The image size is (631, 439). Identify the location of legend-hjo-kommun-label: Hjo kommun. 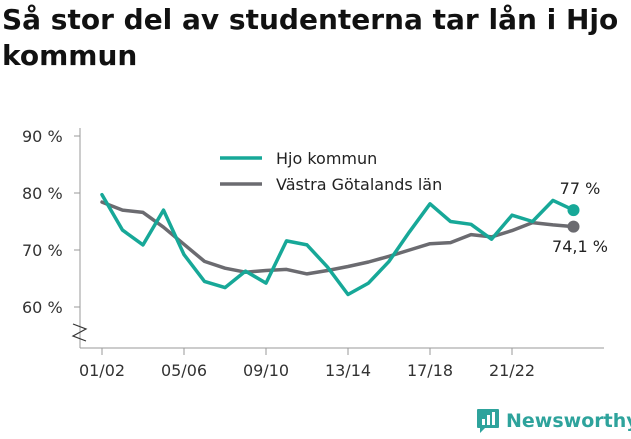
(326, 158).